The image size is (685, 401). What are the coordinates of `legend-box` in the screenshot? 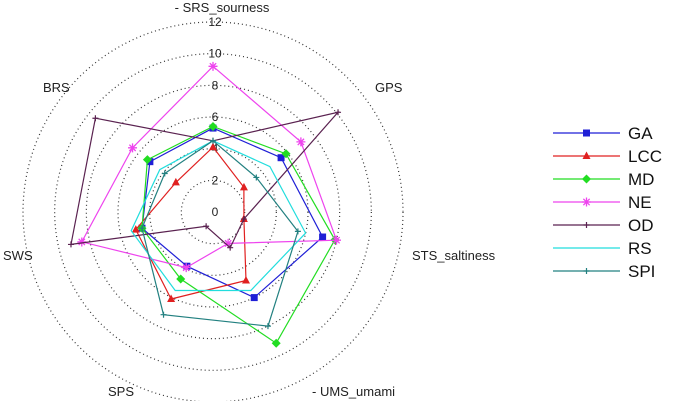 It's located at (610, 205).